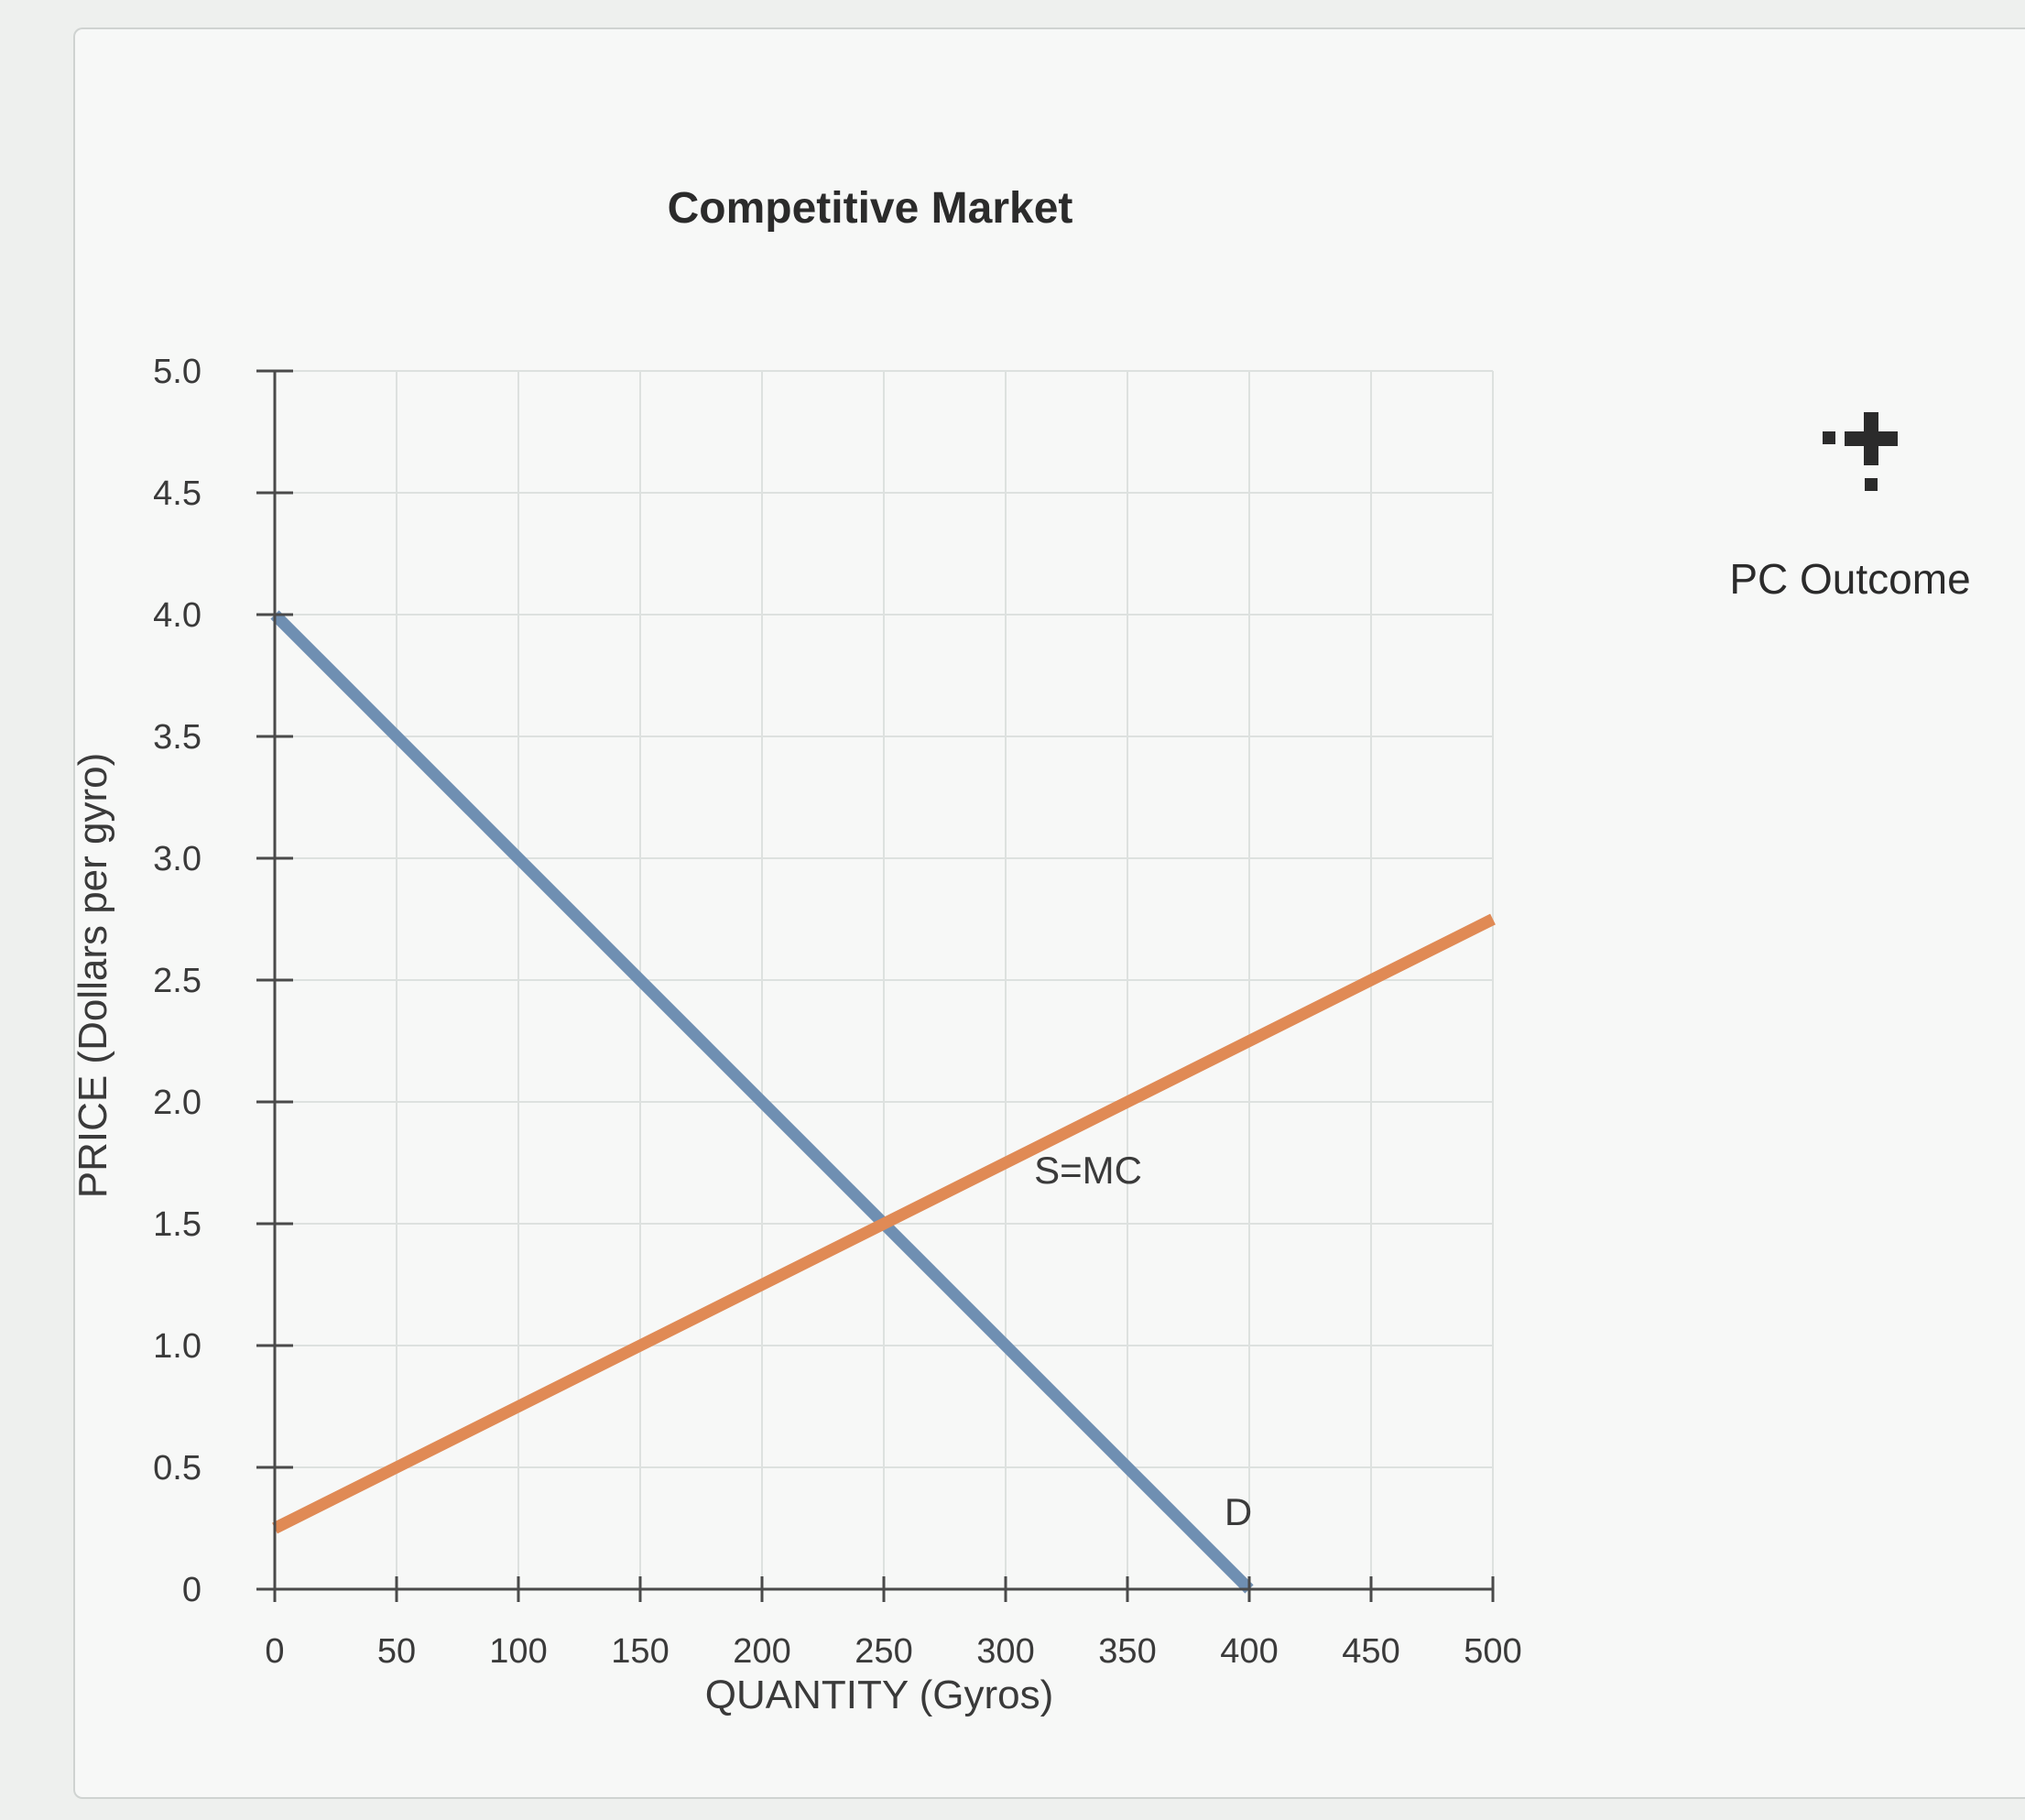  Describe the element at coordinates (177, 1468) in the screenshot. I see `y-tick-label: 0.5` at that location.